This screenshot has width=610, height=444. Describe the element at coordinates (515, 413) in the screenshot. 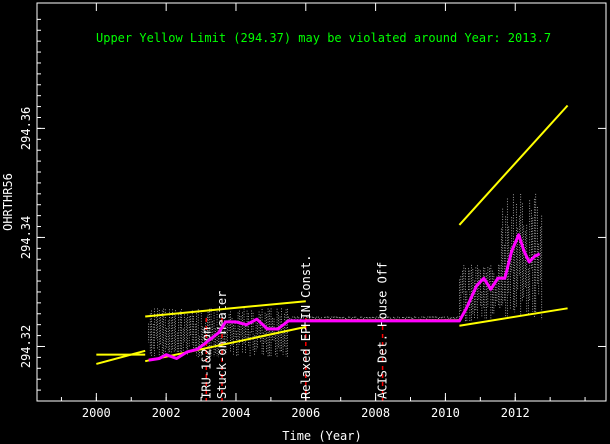

I see `x-tick-label: 2012` at that location.